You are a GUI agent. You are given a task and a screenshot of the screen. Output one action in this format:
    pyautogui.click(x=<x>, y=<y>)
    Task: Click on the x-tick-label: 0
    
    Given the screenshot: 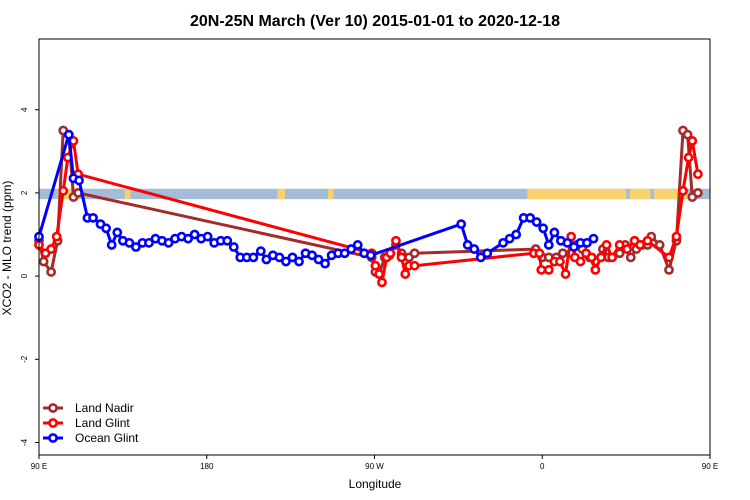 What is the action you would take?
    pyautogui.click(x=542, y=466)
    